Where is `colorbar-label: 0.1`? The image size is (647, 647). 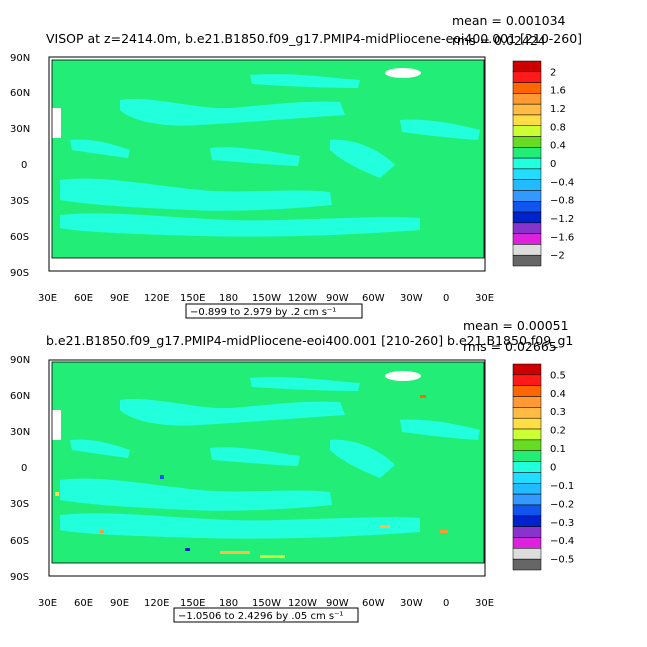
colorbar-label: 0.1 is located at coordinates (558, 449).